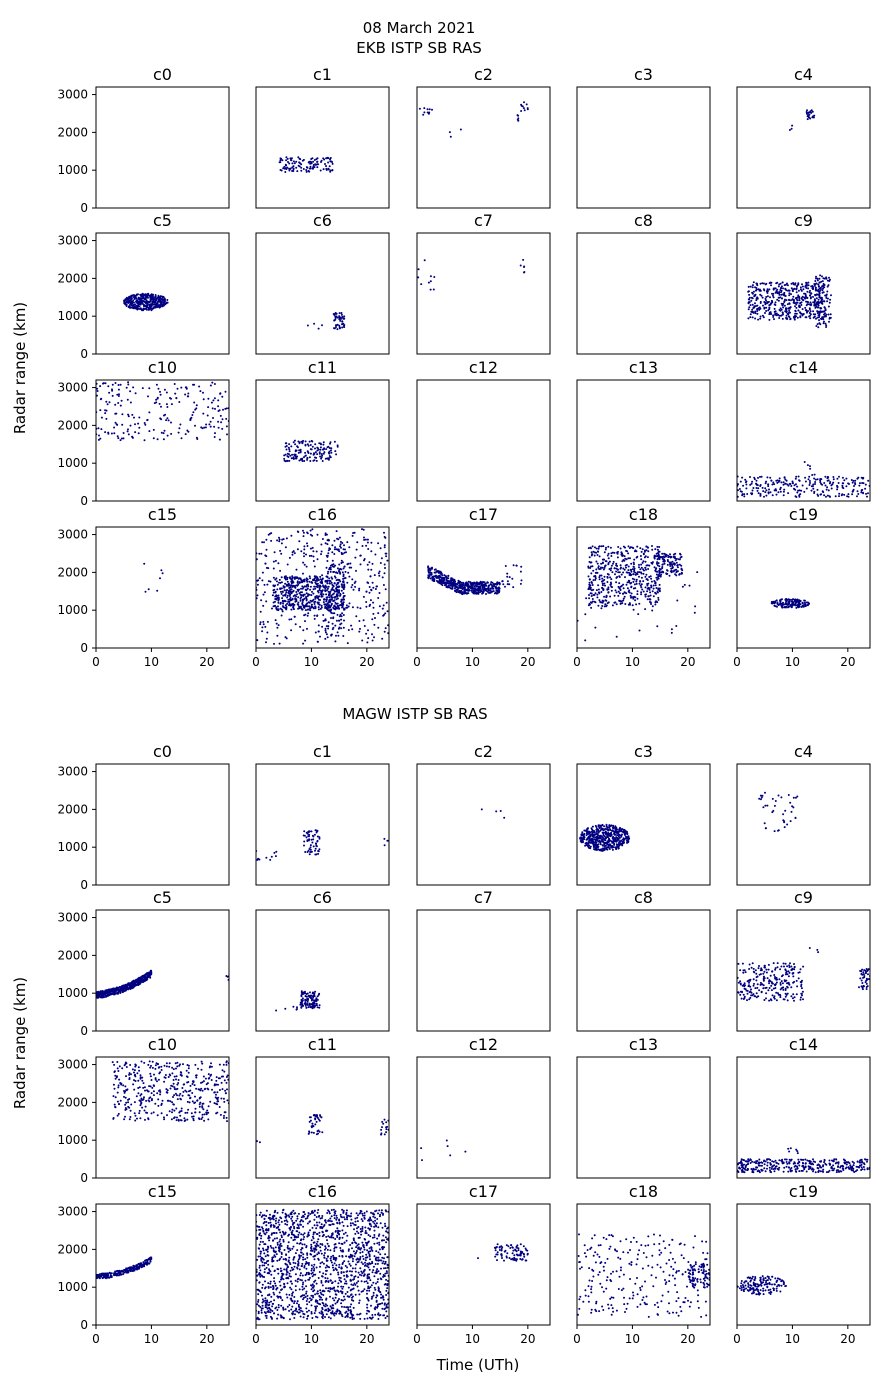 This screenshot has height=1390, width=896. I want to click on panel-c14: c14, so click(803, 430).